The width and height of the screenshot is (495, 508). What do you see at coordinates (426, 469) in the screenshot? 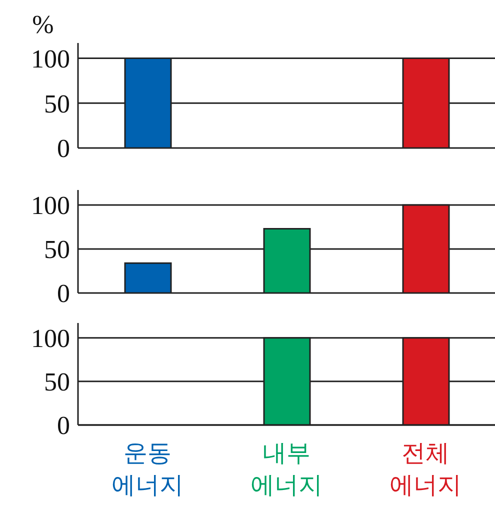
I see `x-tick-label: 전체 에너지` at bounding box center [426, 469].